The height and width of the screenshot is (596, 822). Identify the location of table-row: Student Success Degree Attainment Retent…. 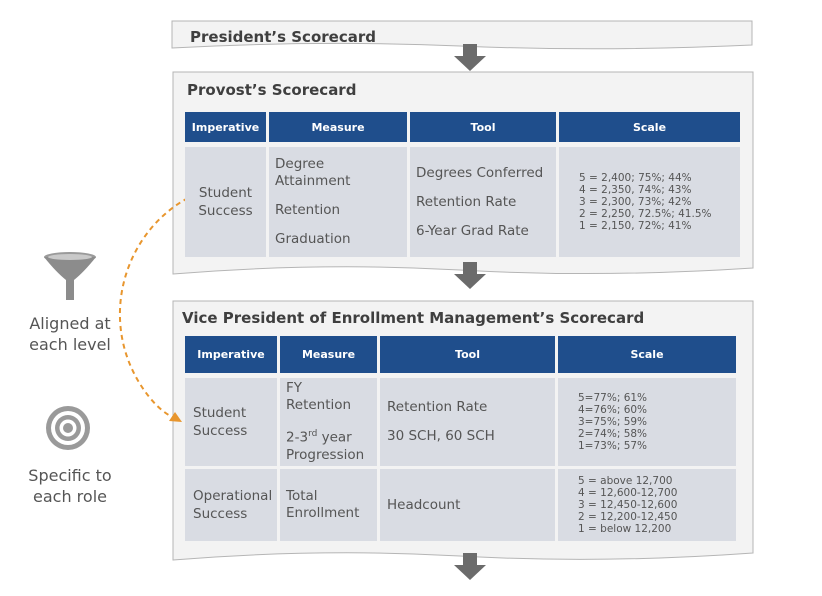
(462, 202).